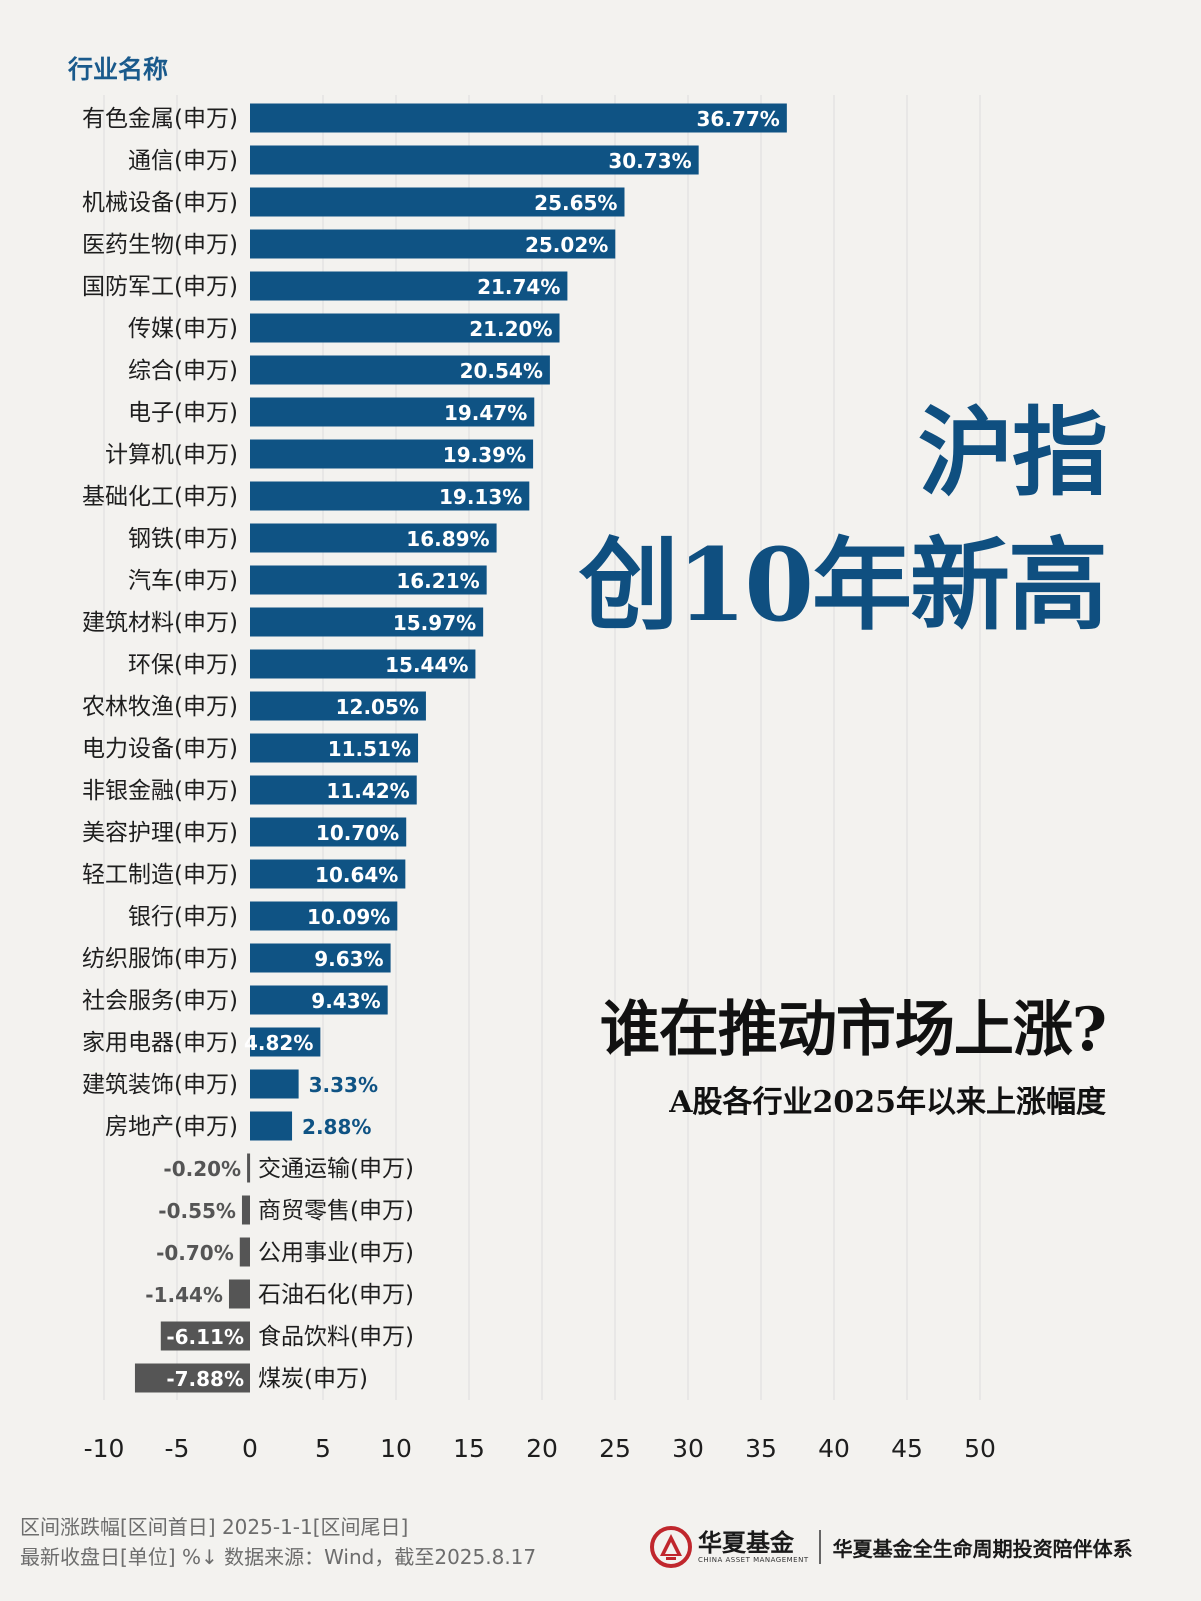 The width and height of the screenshot is (1201, 1601). What do you see at coordinates (171, 455) in the screenshot?
I see `category-label: 计算机(申万)` at bounding box center [171, 455].